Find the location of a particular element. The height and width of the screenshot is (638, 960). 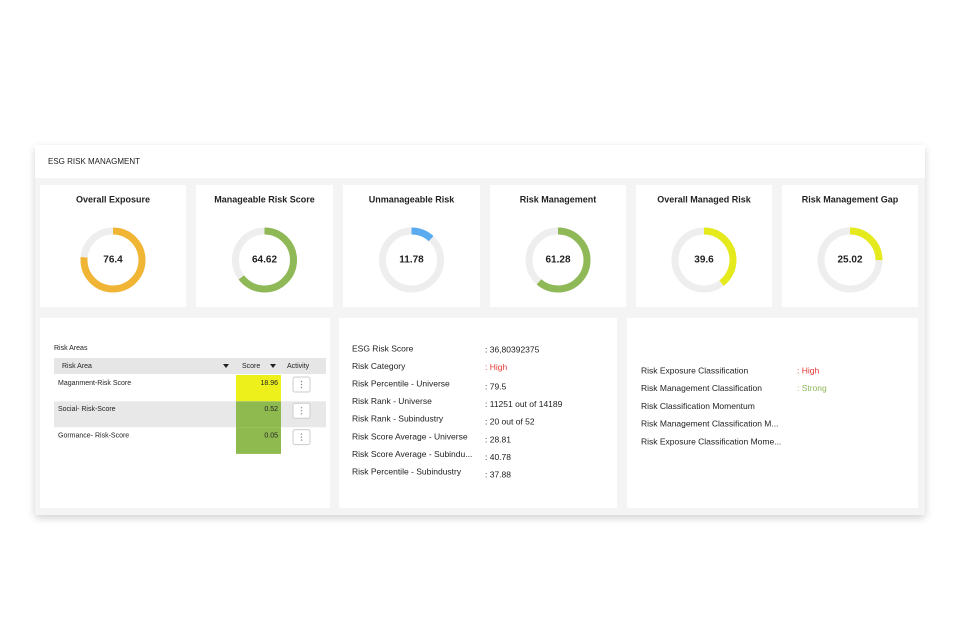

gauge-value: 11.78 is located at coordinates (411, 260).